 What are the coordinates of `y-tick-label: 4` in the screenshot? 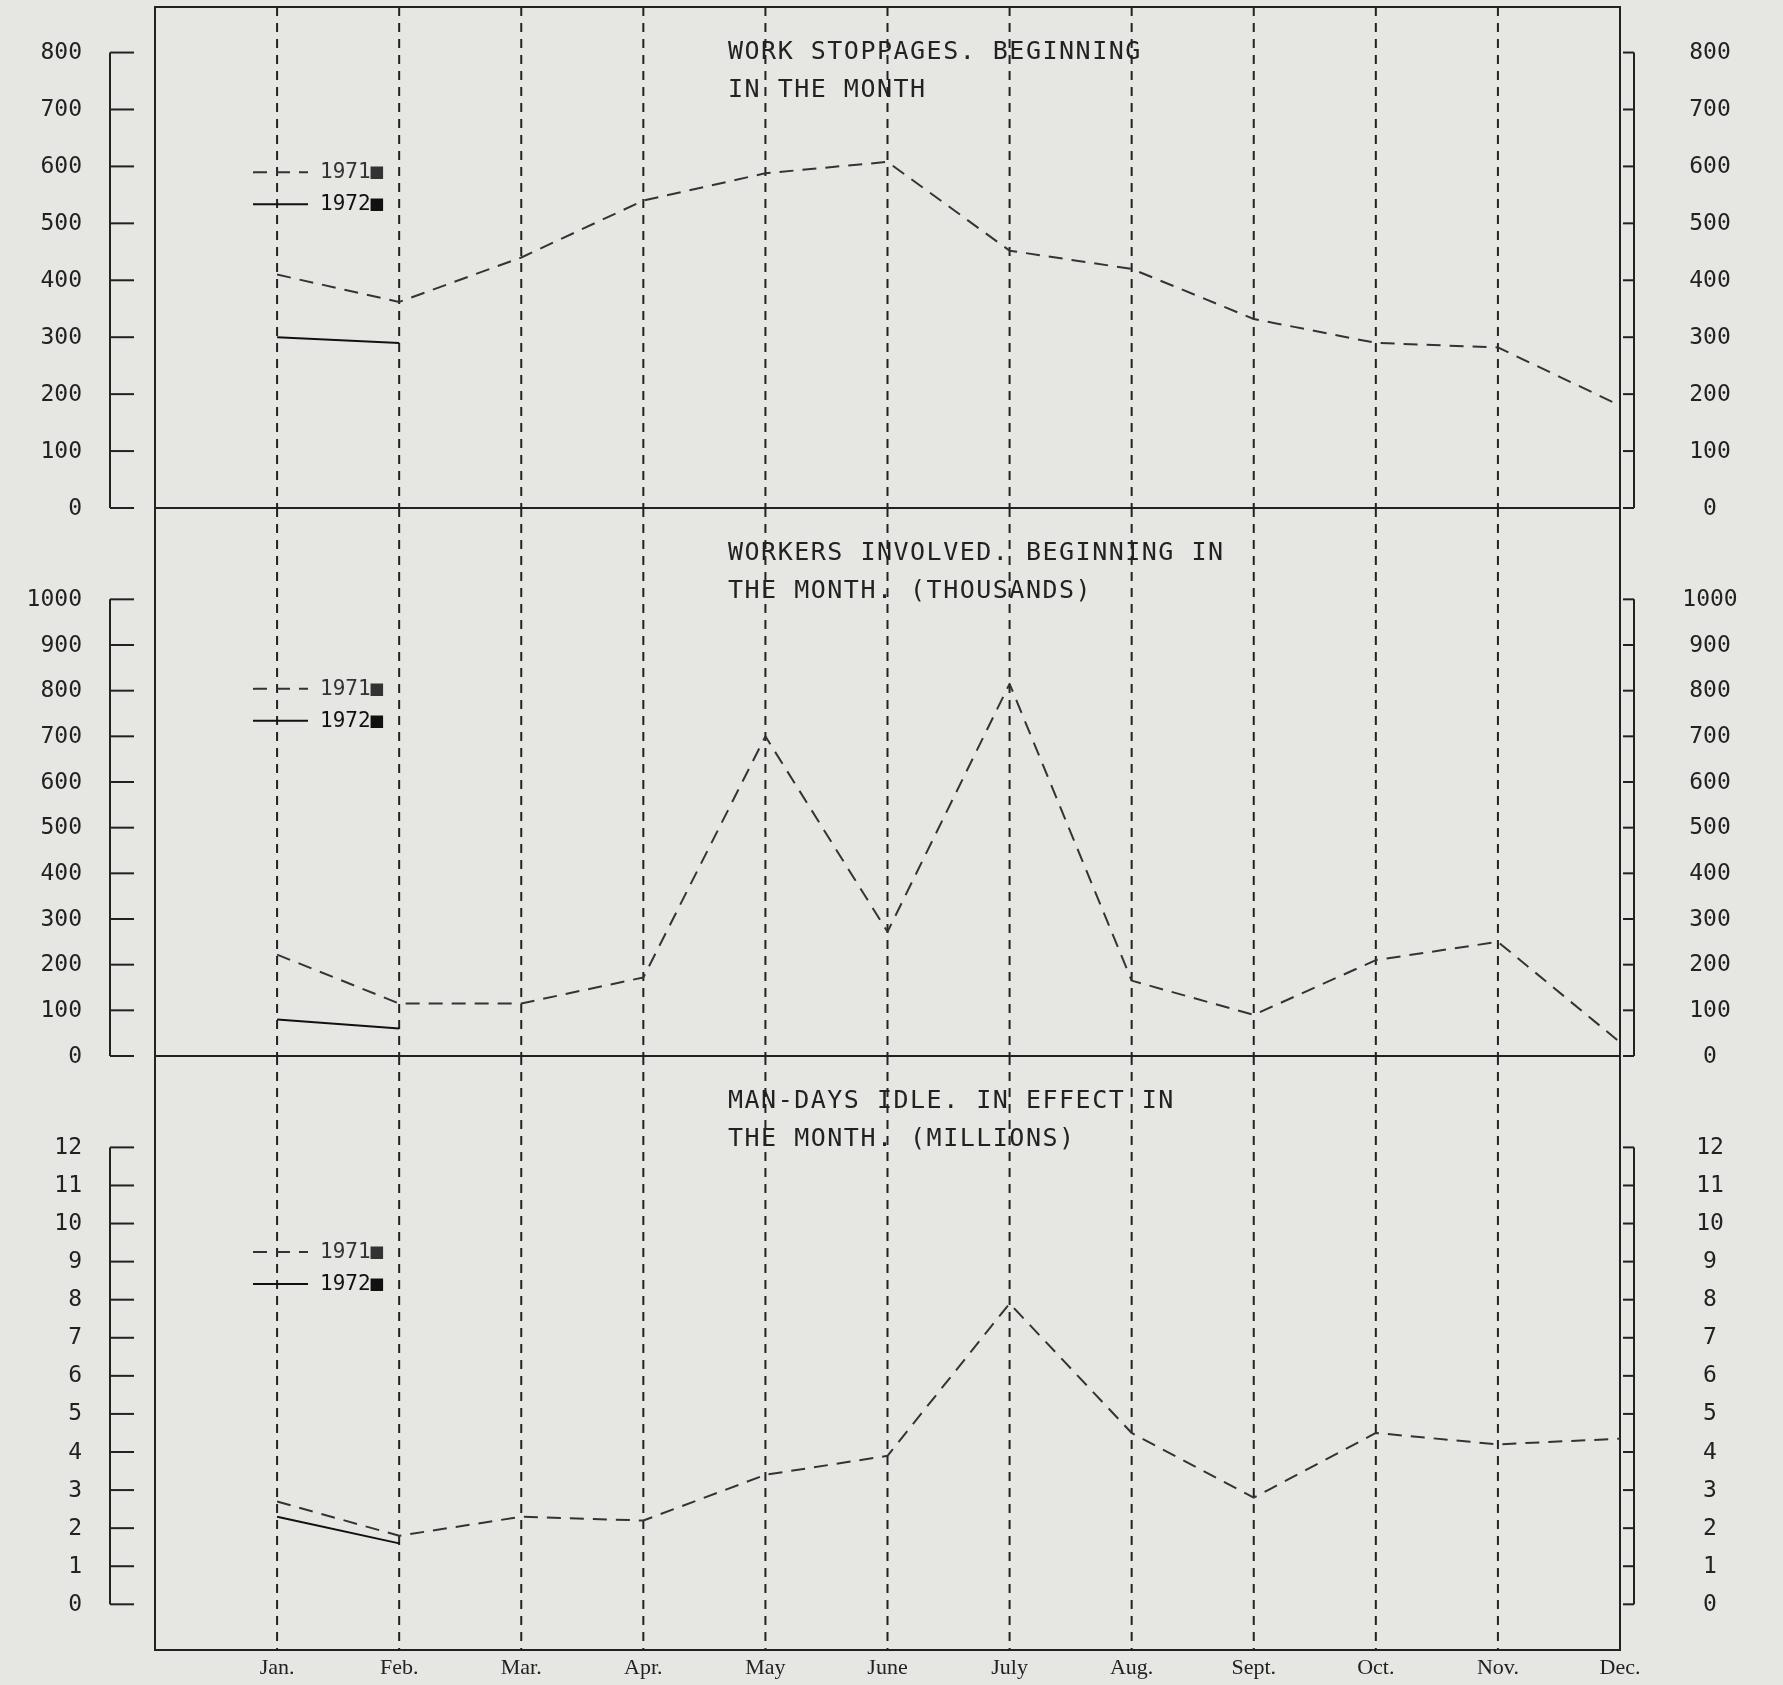 It's located at (75, 1450).